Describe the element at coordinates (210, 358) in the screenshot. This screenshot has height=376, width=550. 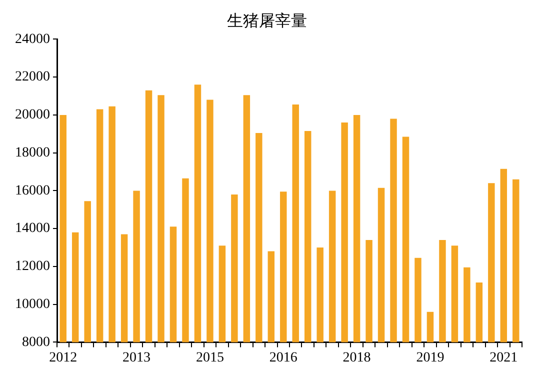
I see `x-tick-label: 2015` at that location.